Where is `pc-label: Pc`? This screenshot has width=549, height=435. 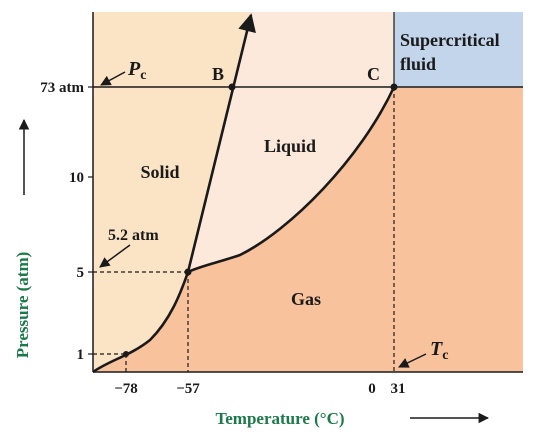 pc-label: Pc is located at coordinates (136, 70).